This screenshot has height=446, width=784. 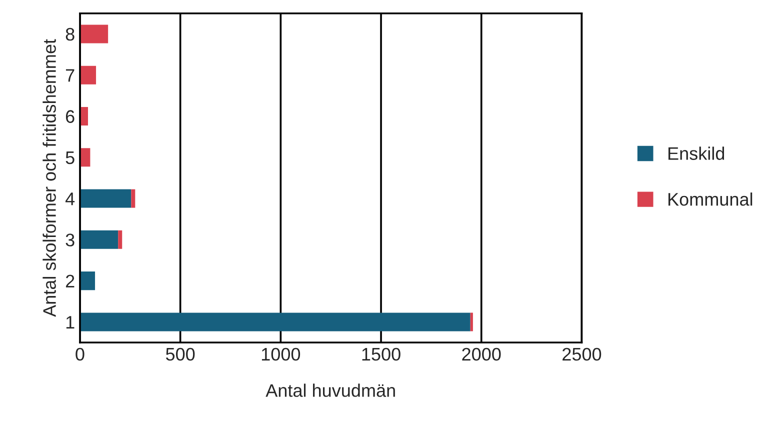 What do you see at coordinates (481, 354) in the screenshot?
I see `x-tick-label: 2000` at bounding box center [481, 354].